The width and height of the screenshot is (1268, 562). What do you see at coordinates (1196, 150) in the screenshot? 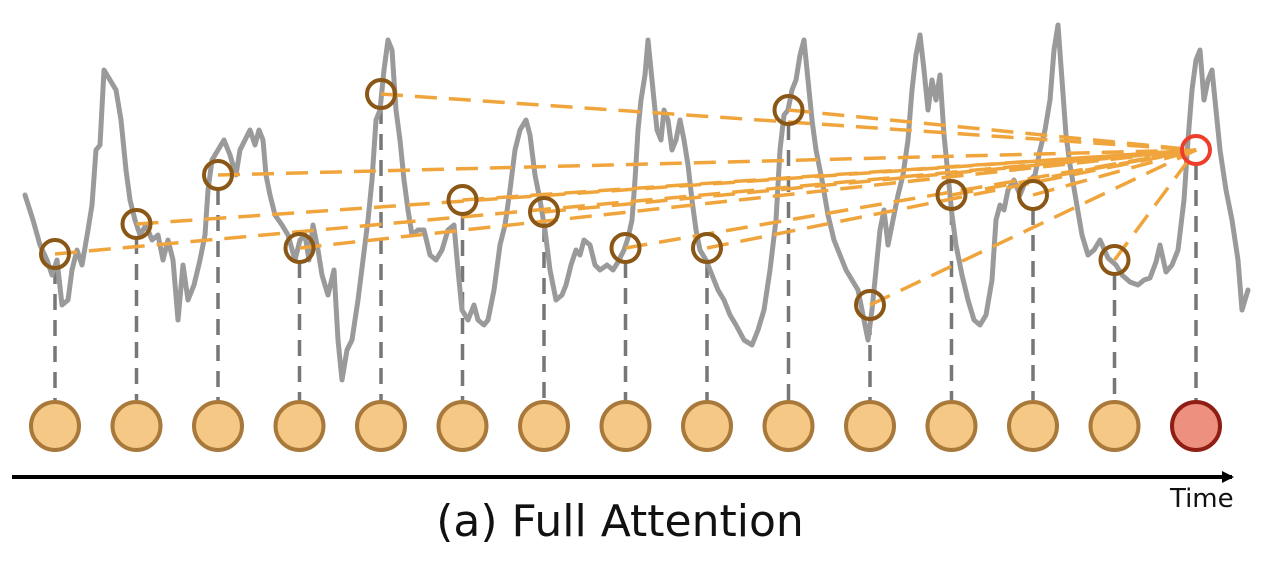
I see `query-marker` at bounding box center [1196, 150].